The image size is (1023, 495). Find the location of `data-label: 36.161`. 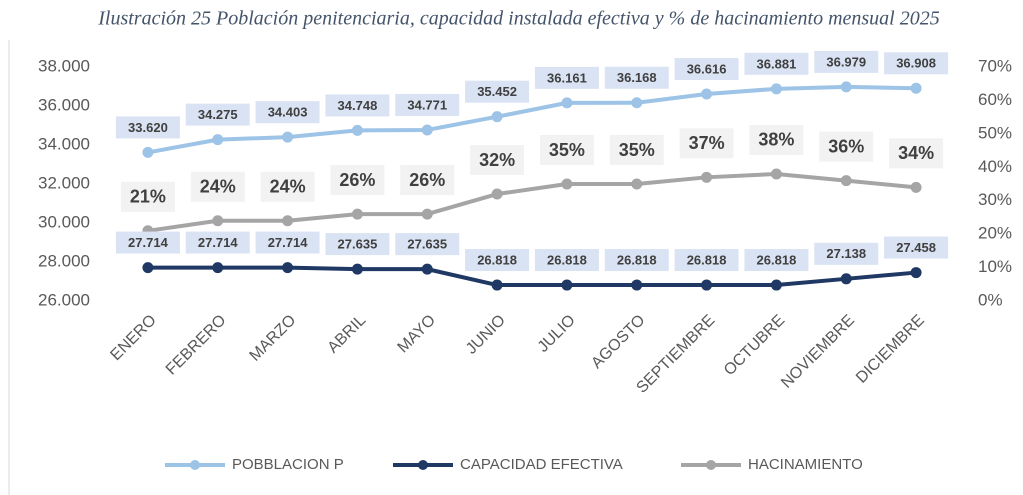

data-label: 36.161 is located at coordinates (567, 77).